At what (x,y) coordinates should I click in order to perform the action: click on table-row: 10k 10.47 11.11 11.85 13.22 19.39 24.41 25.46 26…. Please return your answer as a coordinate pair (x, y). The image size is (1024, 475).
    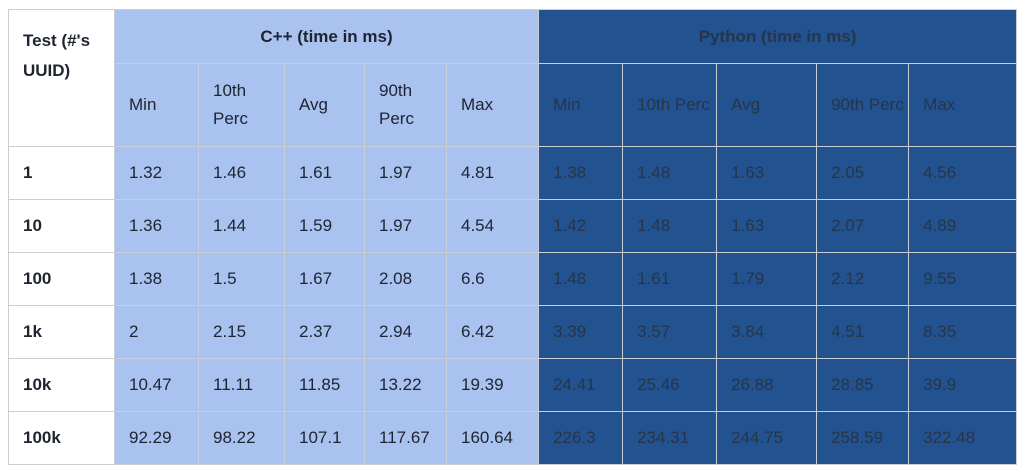
    Looking at the image, I should click on (513, 385).